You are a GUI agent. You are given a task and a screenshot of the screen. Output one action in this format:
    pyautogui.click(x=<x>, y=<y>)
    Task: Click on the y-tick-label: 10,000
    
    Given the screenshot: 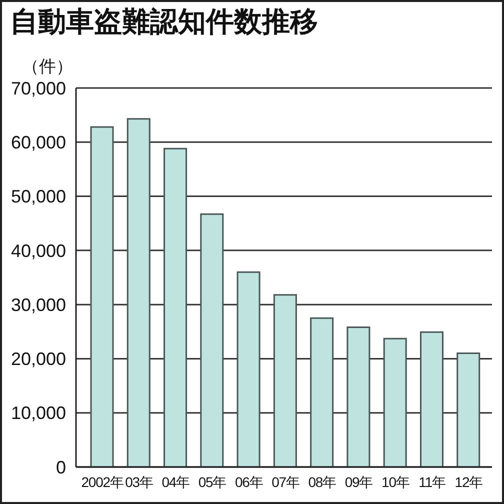 What is the action you would take?
    pyautogui.click(x=38, y=413)
    